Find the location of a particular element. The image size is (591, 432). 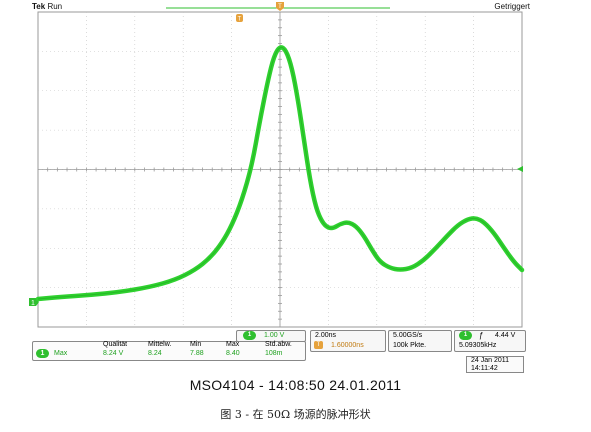

trigger-position-marker: T is located at coordinates (280, 6).